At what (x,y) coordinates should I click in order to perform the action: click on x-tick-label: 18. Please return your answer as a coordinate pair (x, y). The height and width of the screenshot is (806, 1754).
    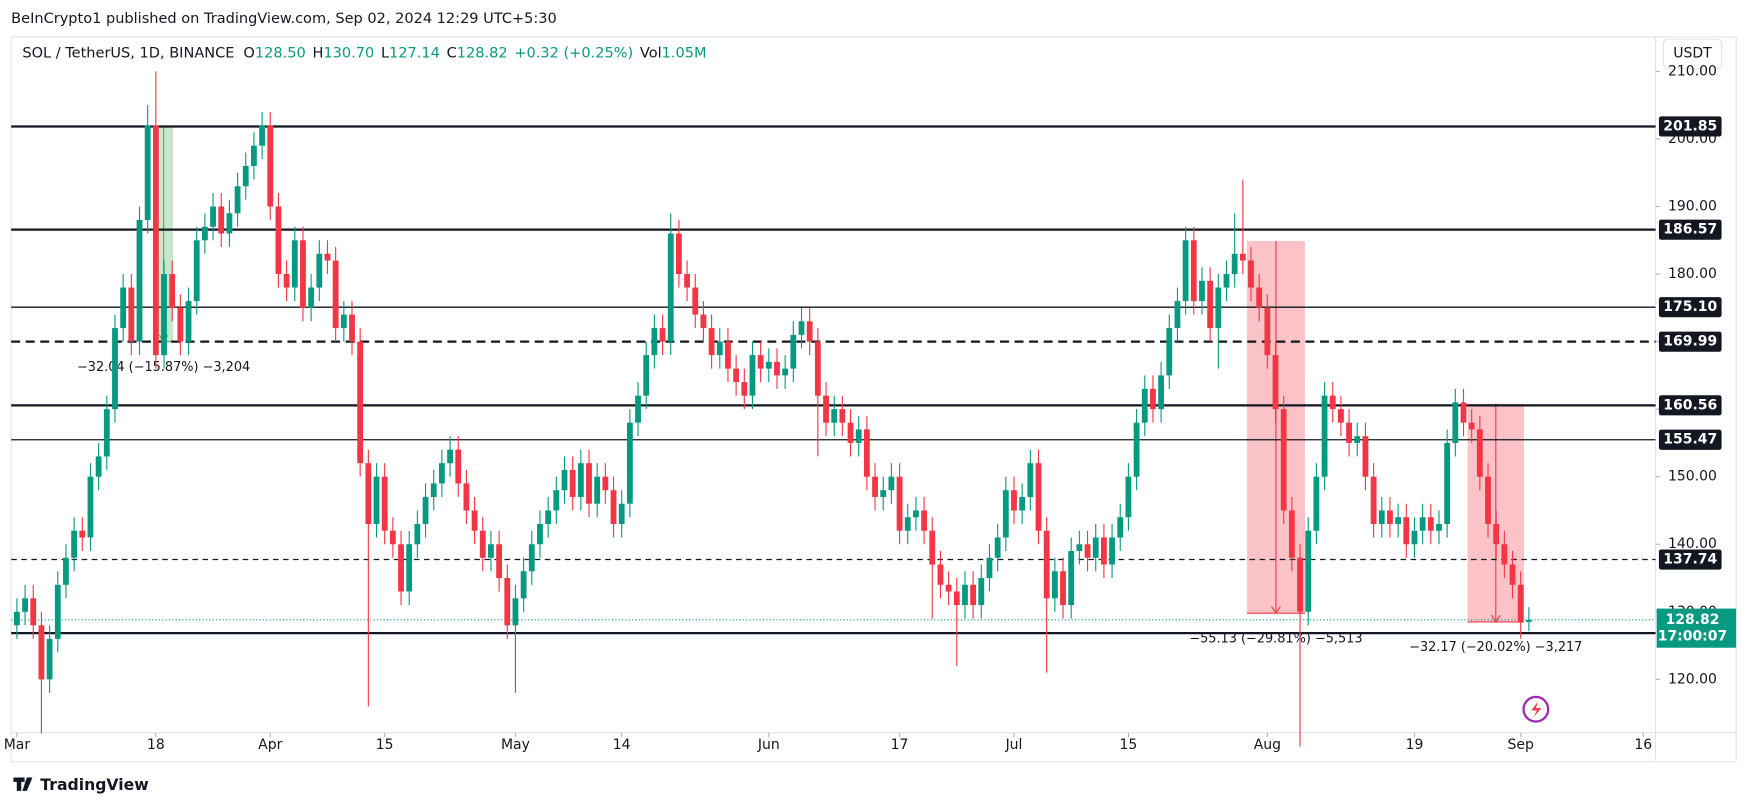
    Looking at the image, I should click on (156, 745).